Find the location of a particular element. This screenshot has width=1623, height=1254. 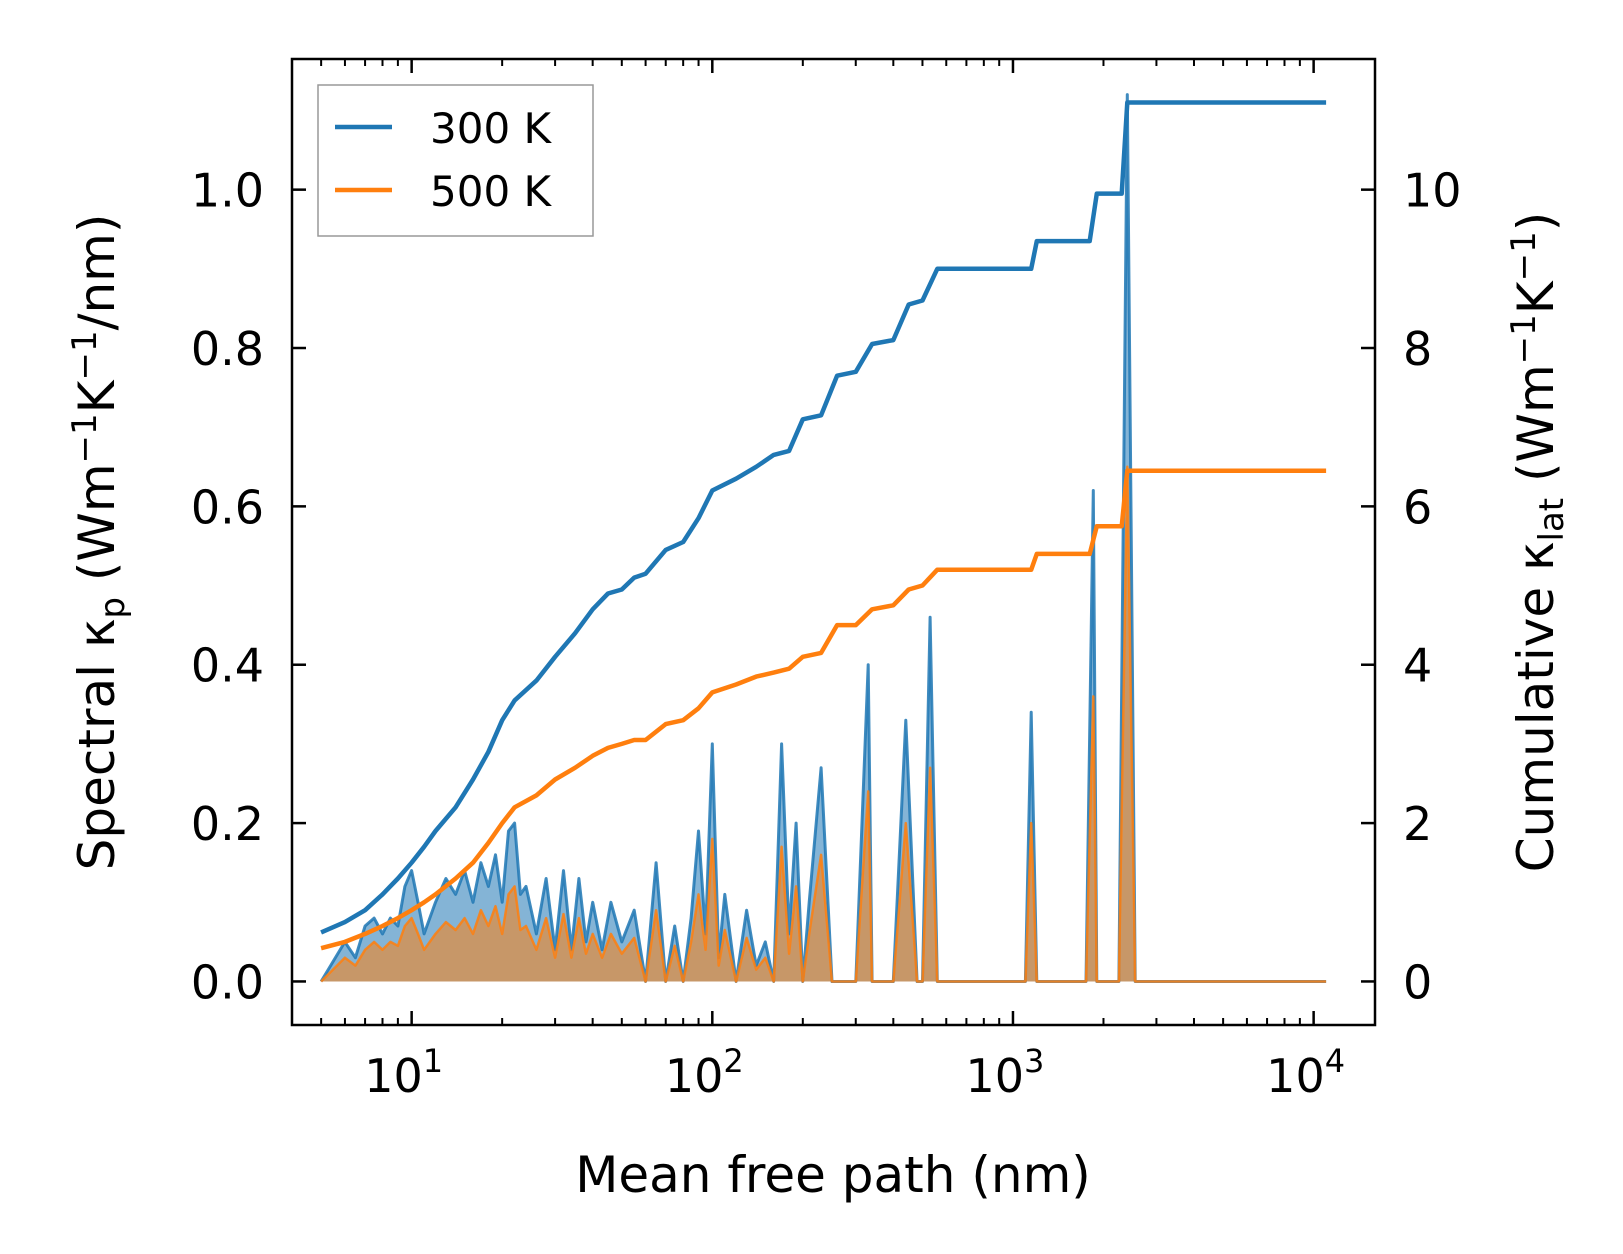

legend-box is located at coordinates (455, 160).